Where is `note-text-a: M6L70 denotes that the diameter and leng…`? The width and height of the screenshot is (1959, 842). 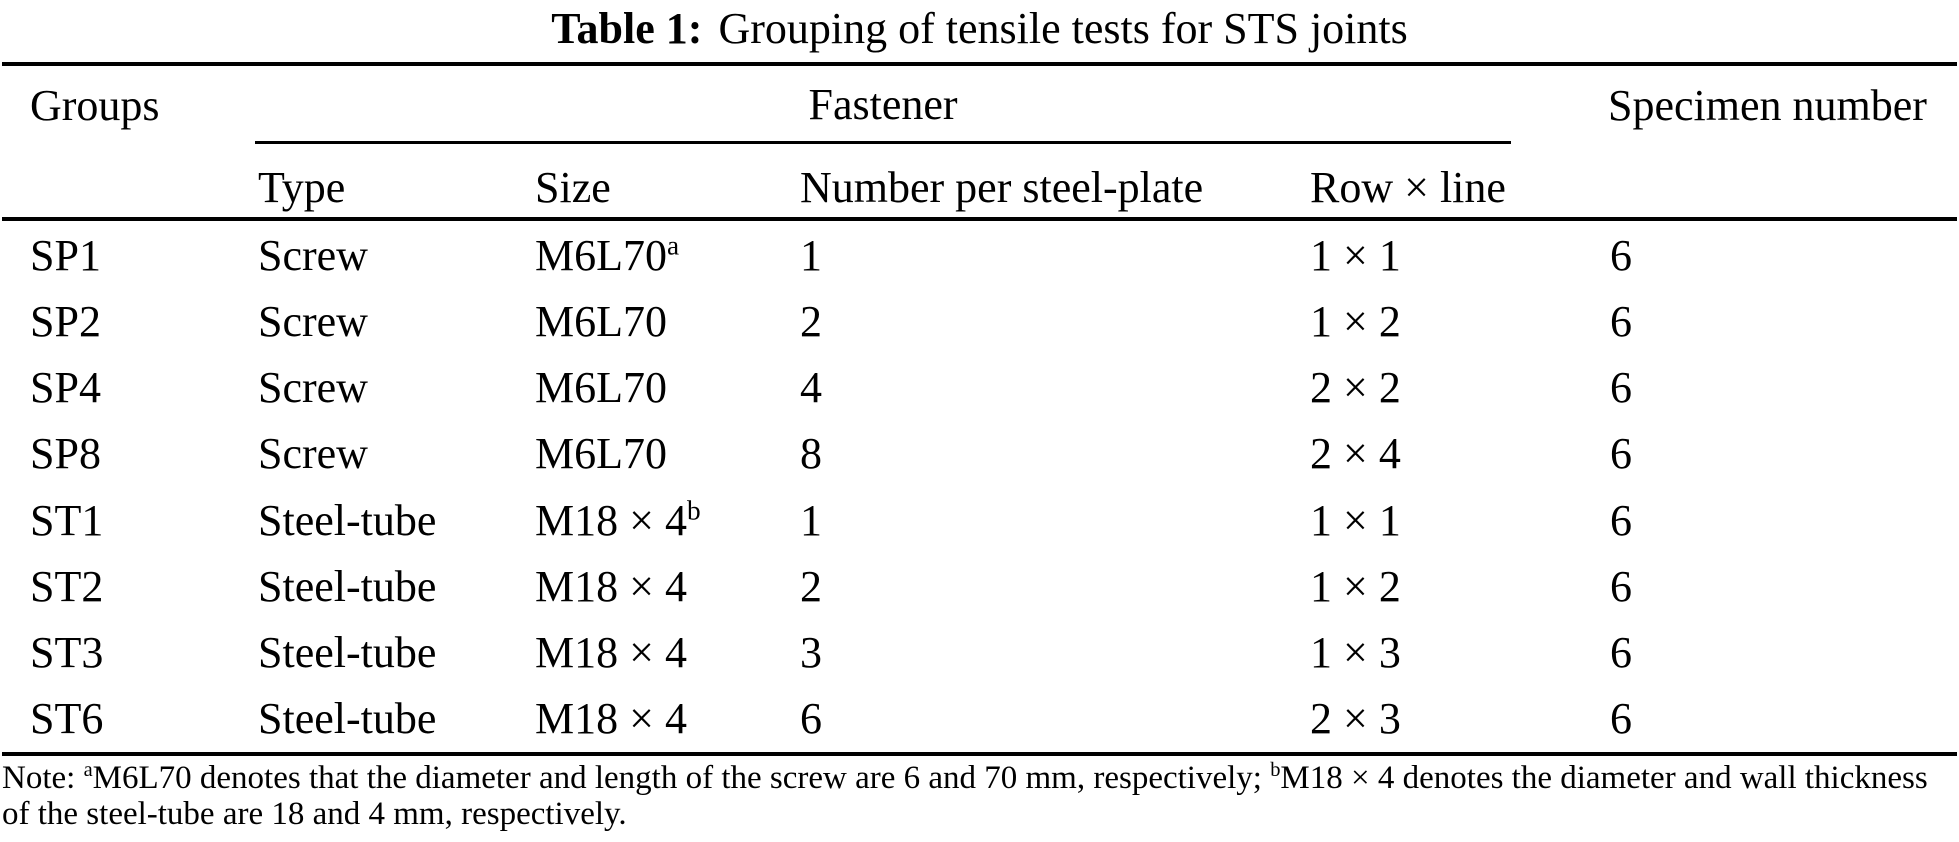
note-text-a: M6L70 denotes that the diameter and leng… is located at coordinates (681, 778).